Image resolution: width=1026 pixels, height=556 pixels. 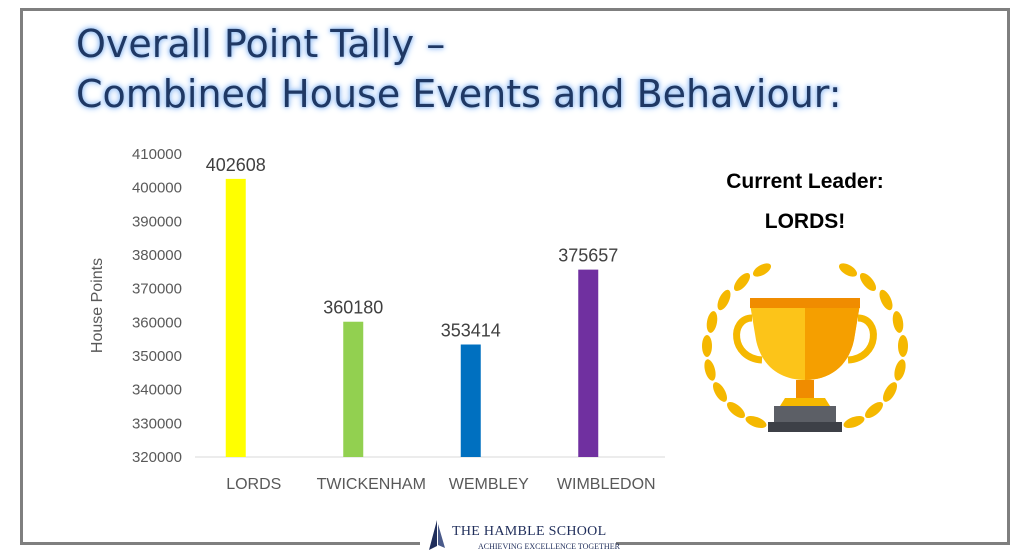 I want to click on x-tick-label: LORDS, so click(x=253, y=484).